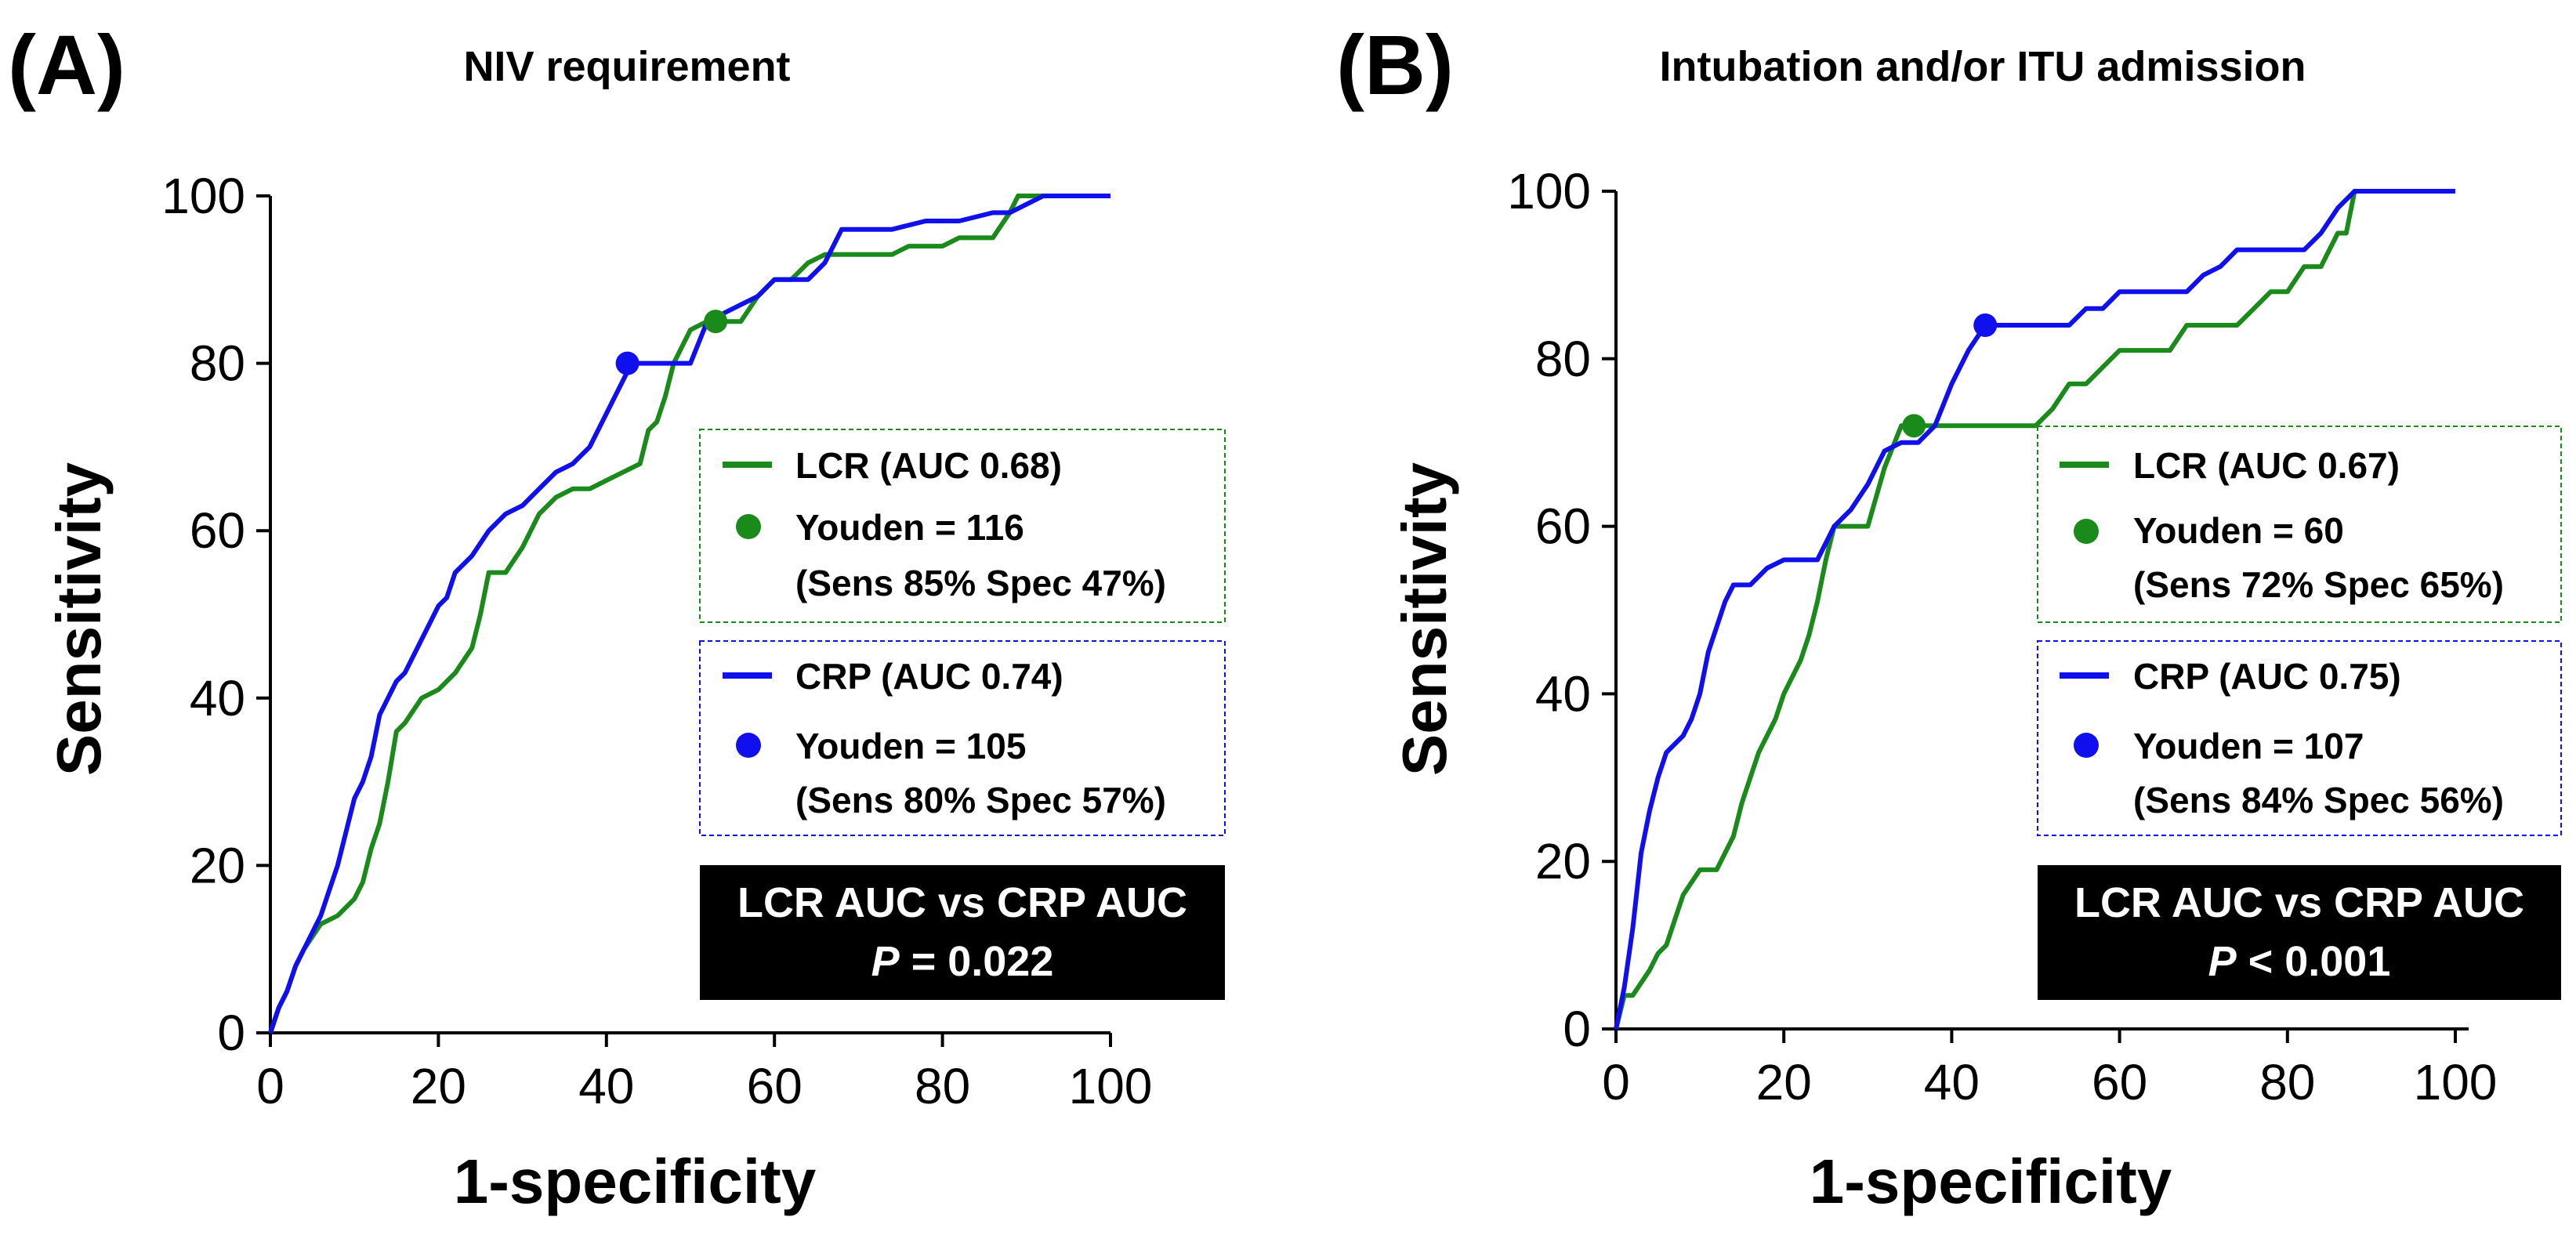  What do you see at coordinates (1424, 619) in the screenshot?
I see `y-axis-title-b: Sensitivity` at bounding box center [1424, 619].